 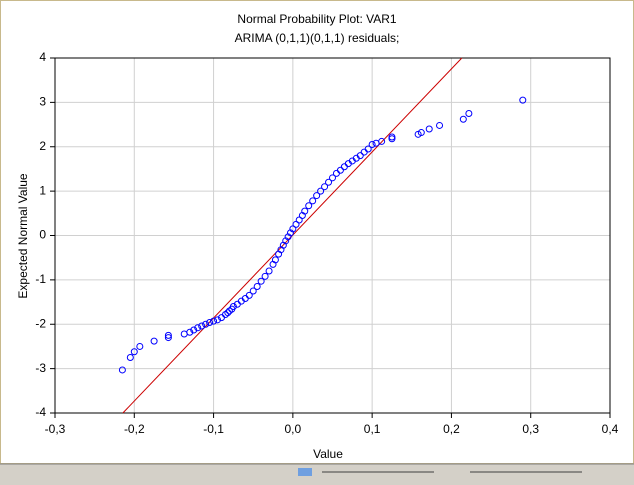 What do you see at coordinates (305, 472) in the screenshot?
I see `toolbar-swatch` at bounding box center [305, 472].